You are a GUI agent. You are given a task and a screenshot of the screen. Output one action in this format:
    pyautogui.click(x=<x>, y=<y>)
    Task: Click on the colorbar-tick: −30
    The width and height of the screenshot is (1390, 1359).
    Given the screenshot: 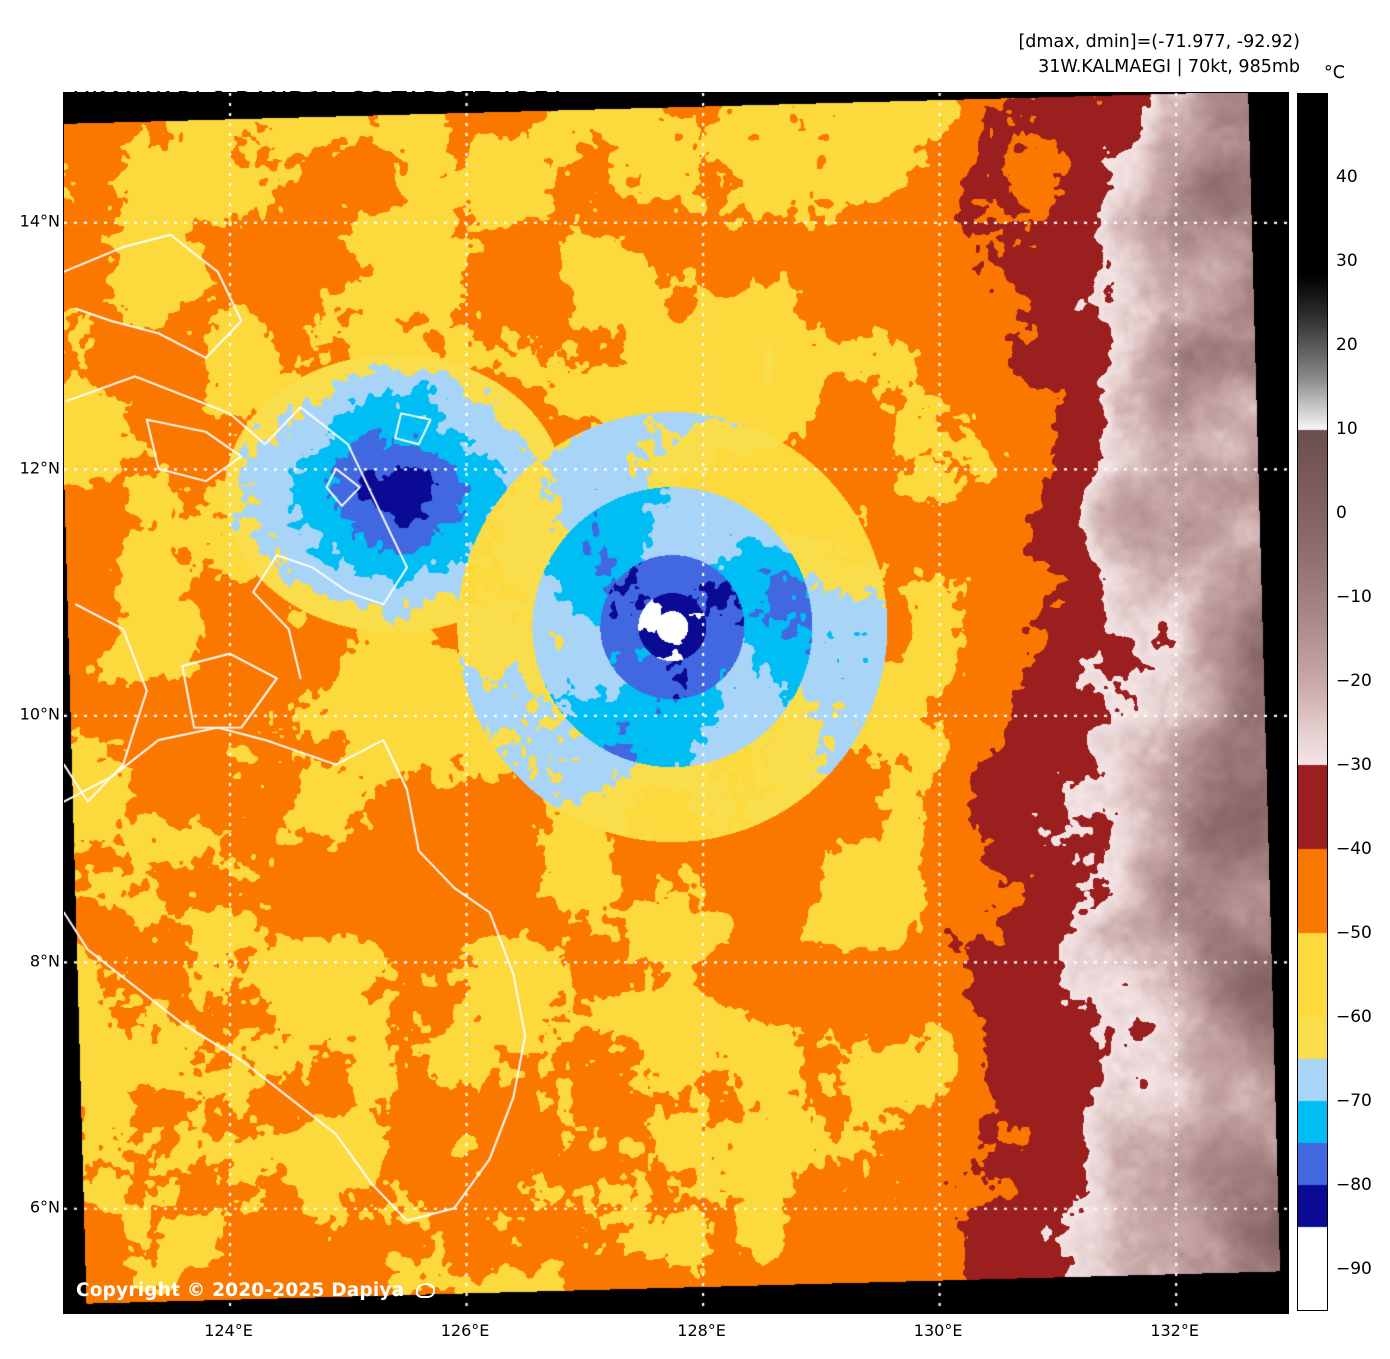 What is the action you would take?
    pyautogui.click(x=1354, y=765)
    